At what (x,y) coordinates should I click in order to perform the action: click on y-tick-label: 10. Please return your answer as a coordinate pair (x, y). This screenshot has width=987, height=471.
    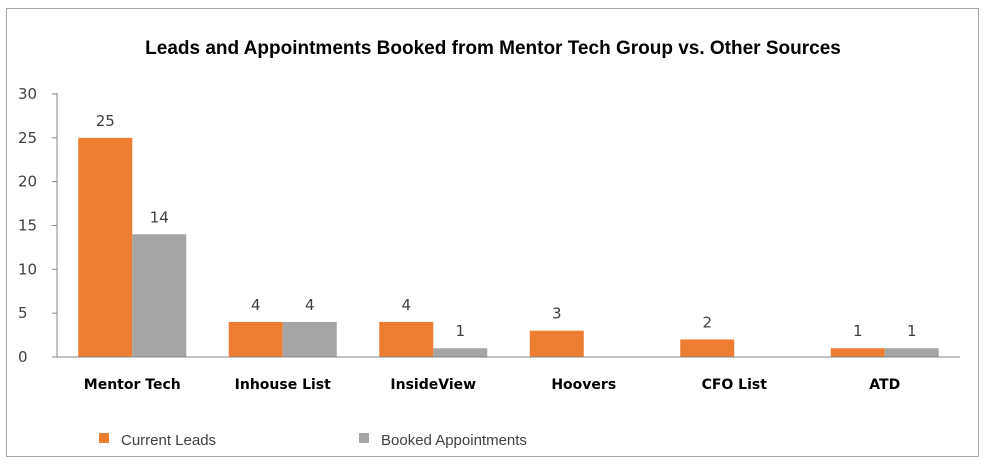
    Looking at the image, I should click on (27, 269).